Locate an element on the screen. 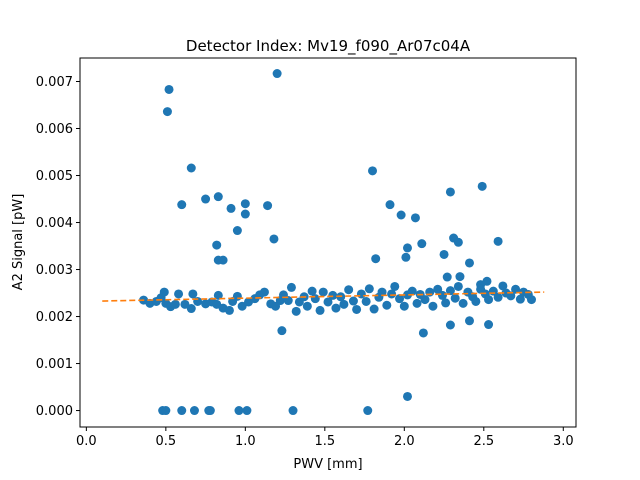 The width and height of the screenshot is (640, 480). y-tick-label: 0.002 is located at coordinates (54, 317).